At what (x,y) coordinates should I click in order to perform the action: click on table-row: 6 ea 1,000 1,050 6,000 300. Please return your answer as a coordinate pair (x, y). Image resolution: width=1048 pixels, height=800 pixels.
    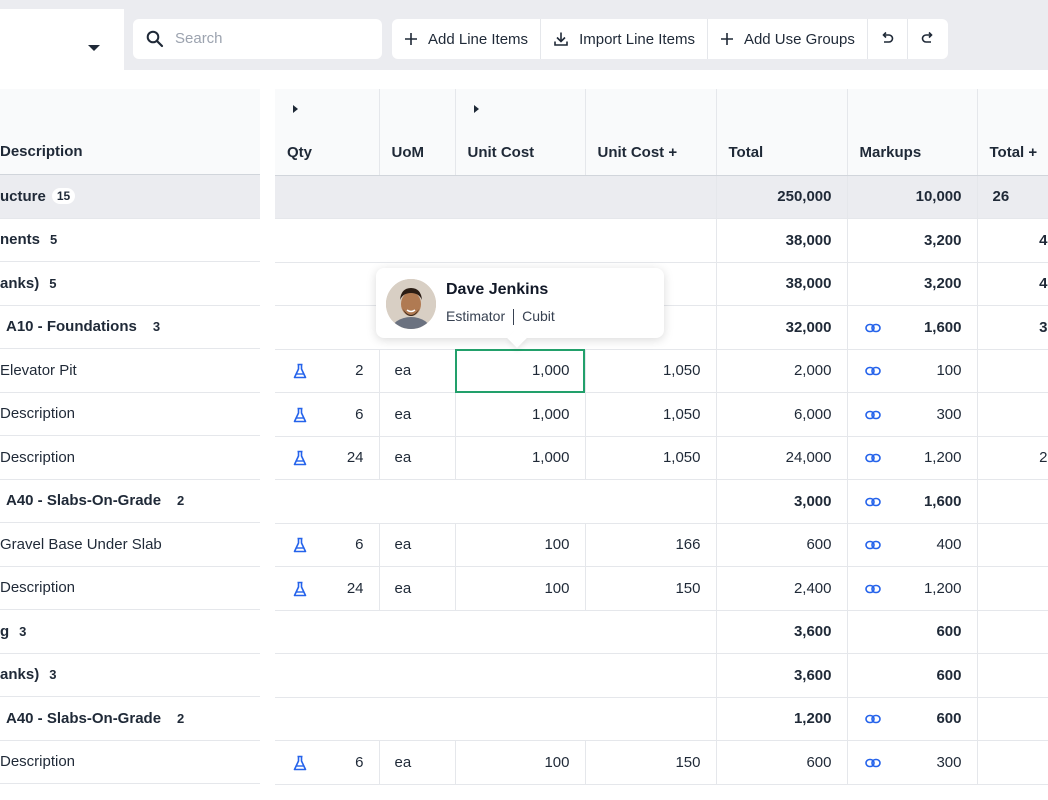
    Looking at the image, I should click on (661, 414).